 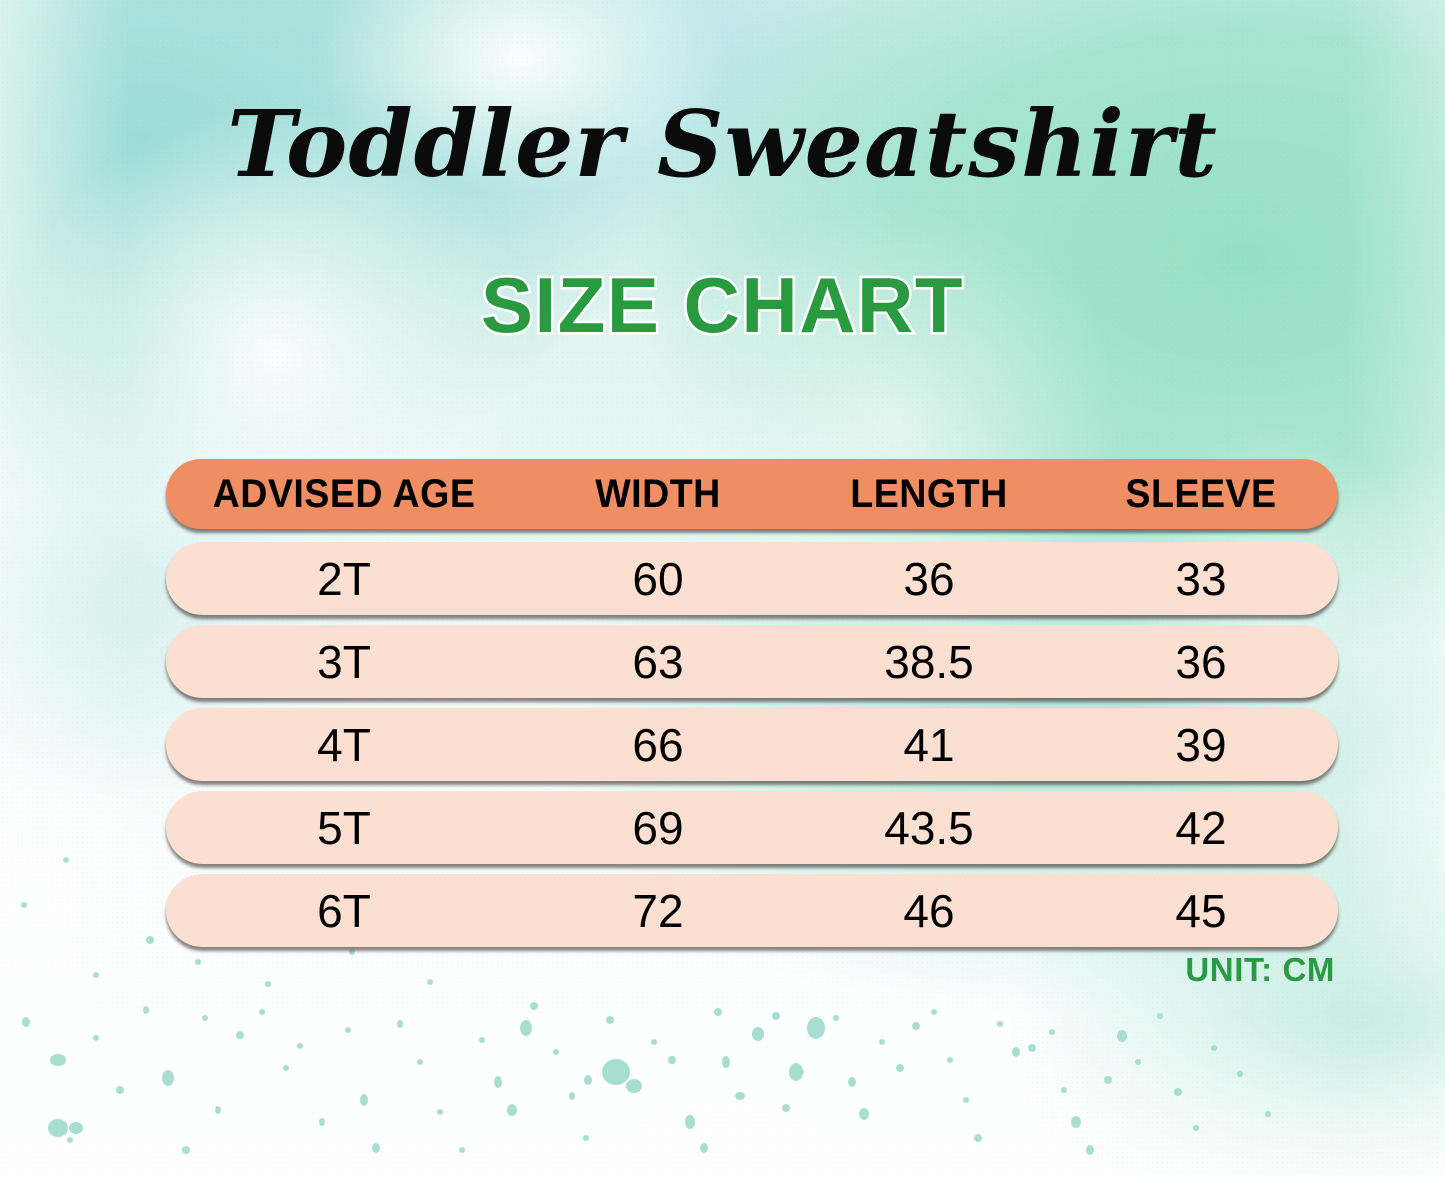 What do you see at coordinates (929, 578) in the screenshot?
I see `cell-length: 36` at bounding box center [929, 578].